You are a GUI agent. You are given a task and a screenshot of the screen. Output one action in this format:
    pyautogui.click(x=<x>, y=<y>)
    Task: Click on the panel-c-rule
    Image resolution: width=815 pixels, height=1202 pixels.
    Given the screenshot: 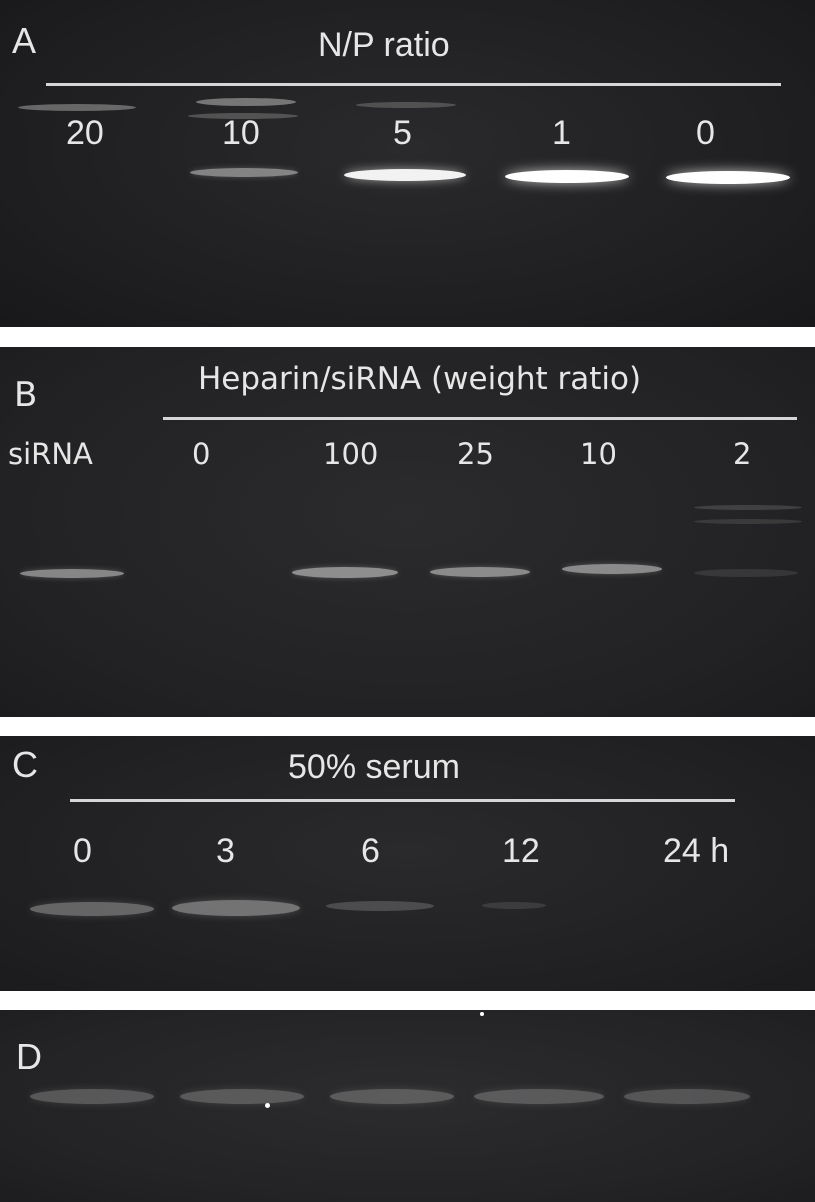 What is the action you would take?
    pyautogui.click(x=402, y=800)
    